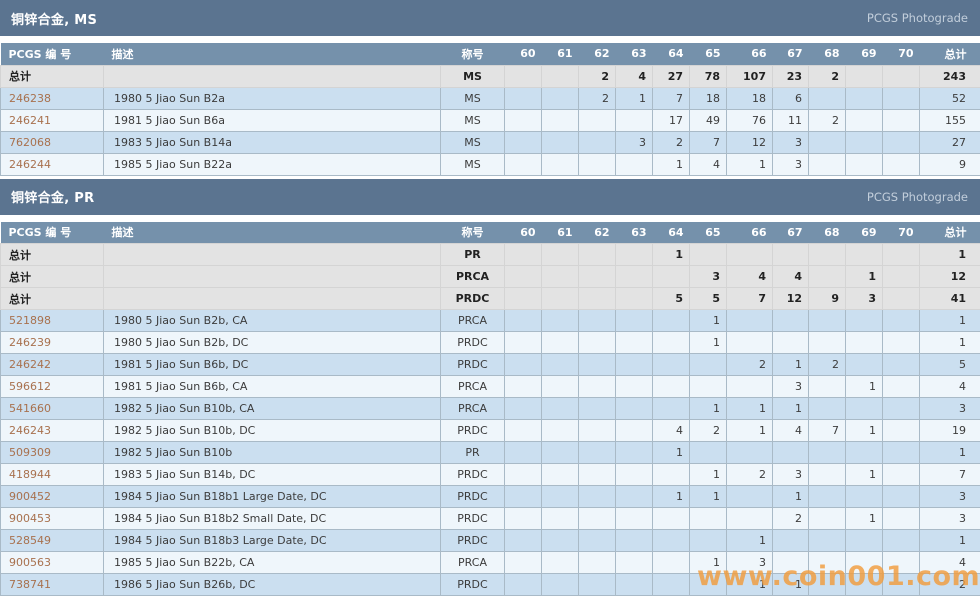  I want to click on pcgs-number-link: 246242, so click(30, 364).